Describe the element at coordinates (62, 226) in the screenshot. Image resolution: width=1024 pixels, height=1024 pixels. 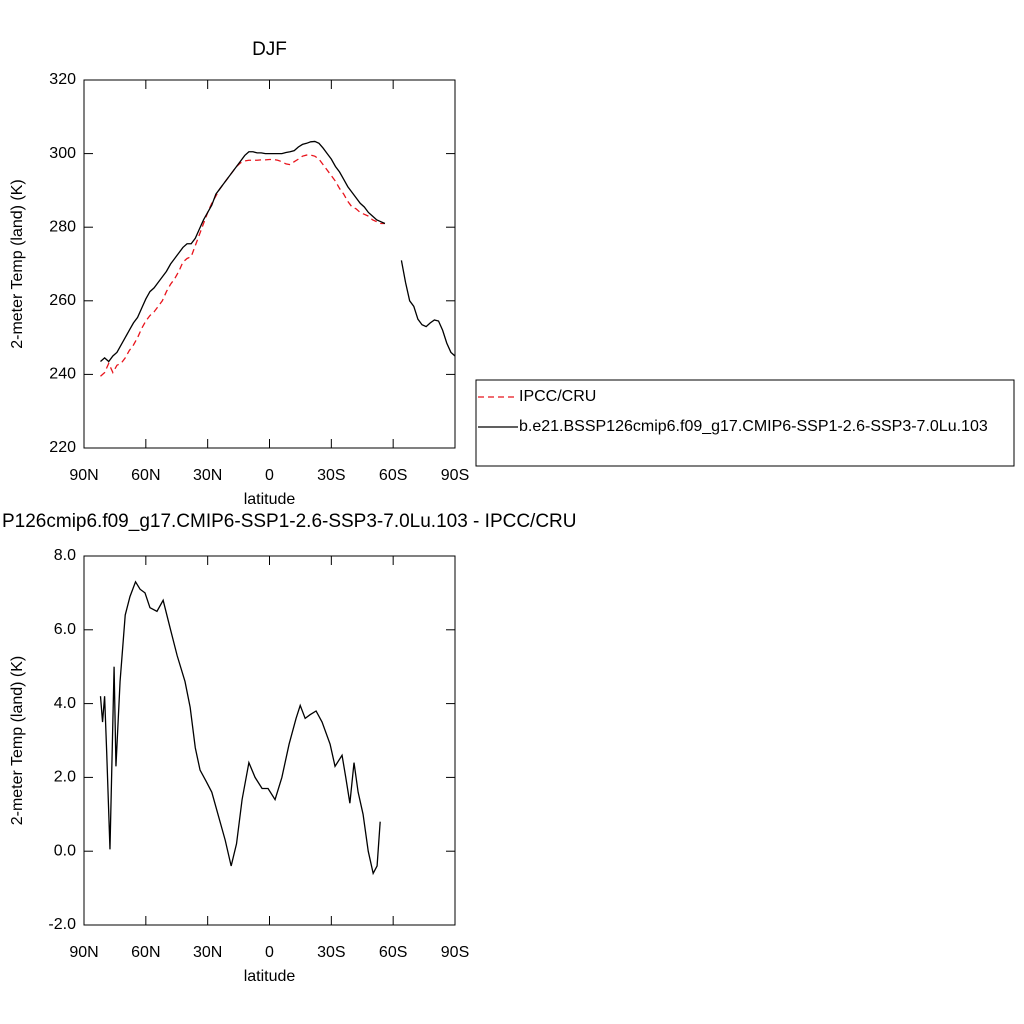
I see `y-tick-label: 280` at that location.